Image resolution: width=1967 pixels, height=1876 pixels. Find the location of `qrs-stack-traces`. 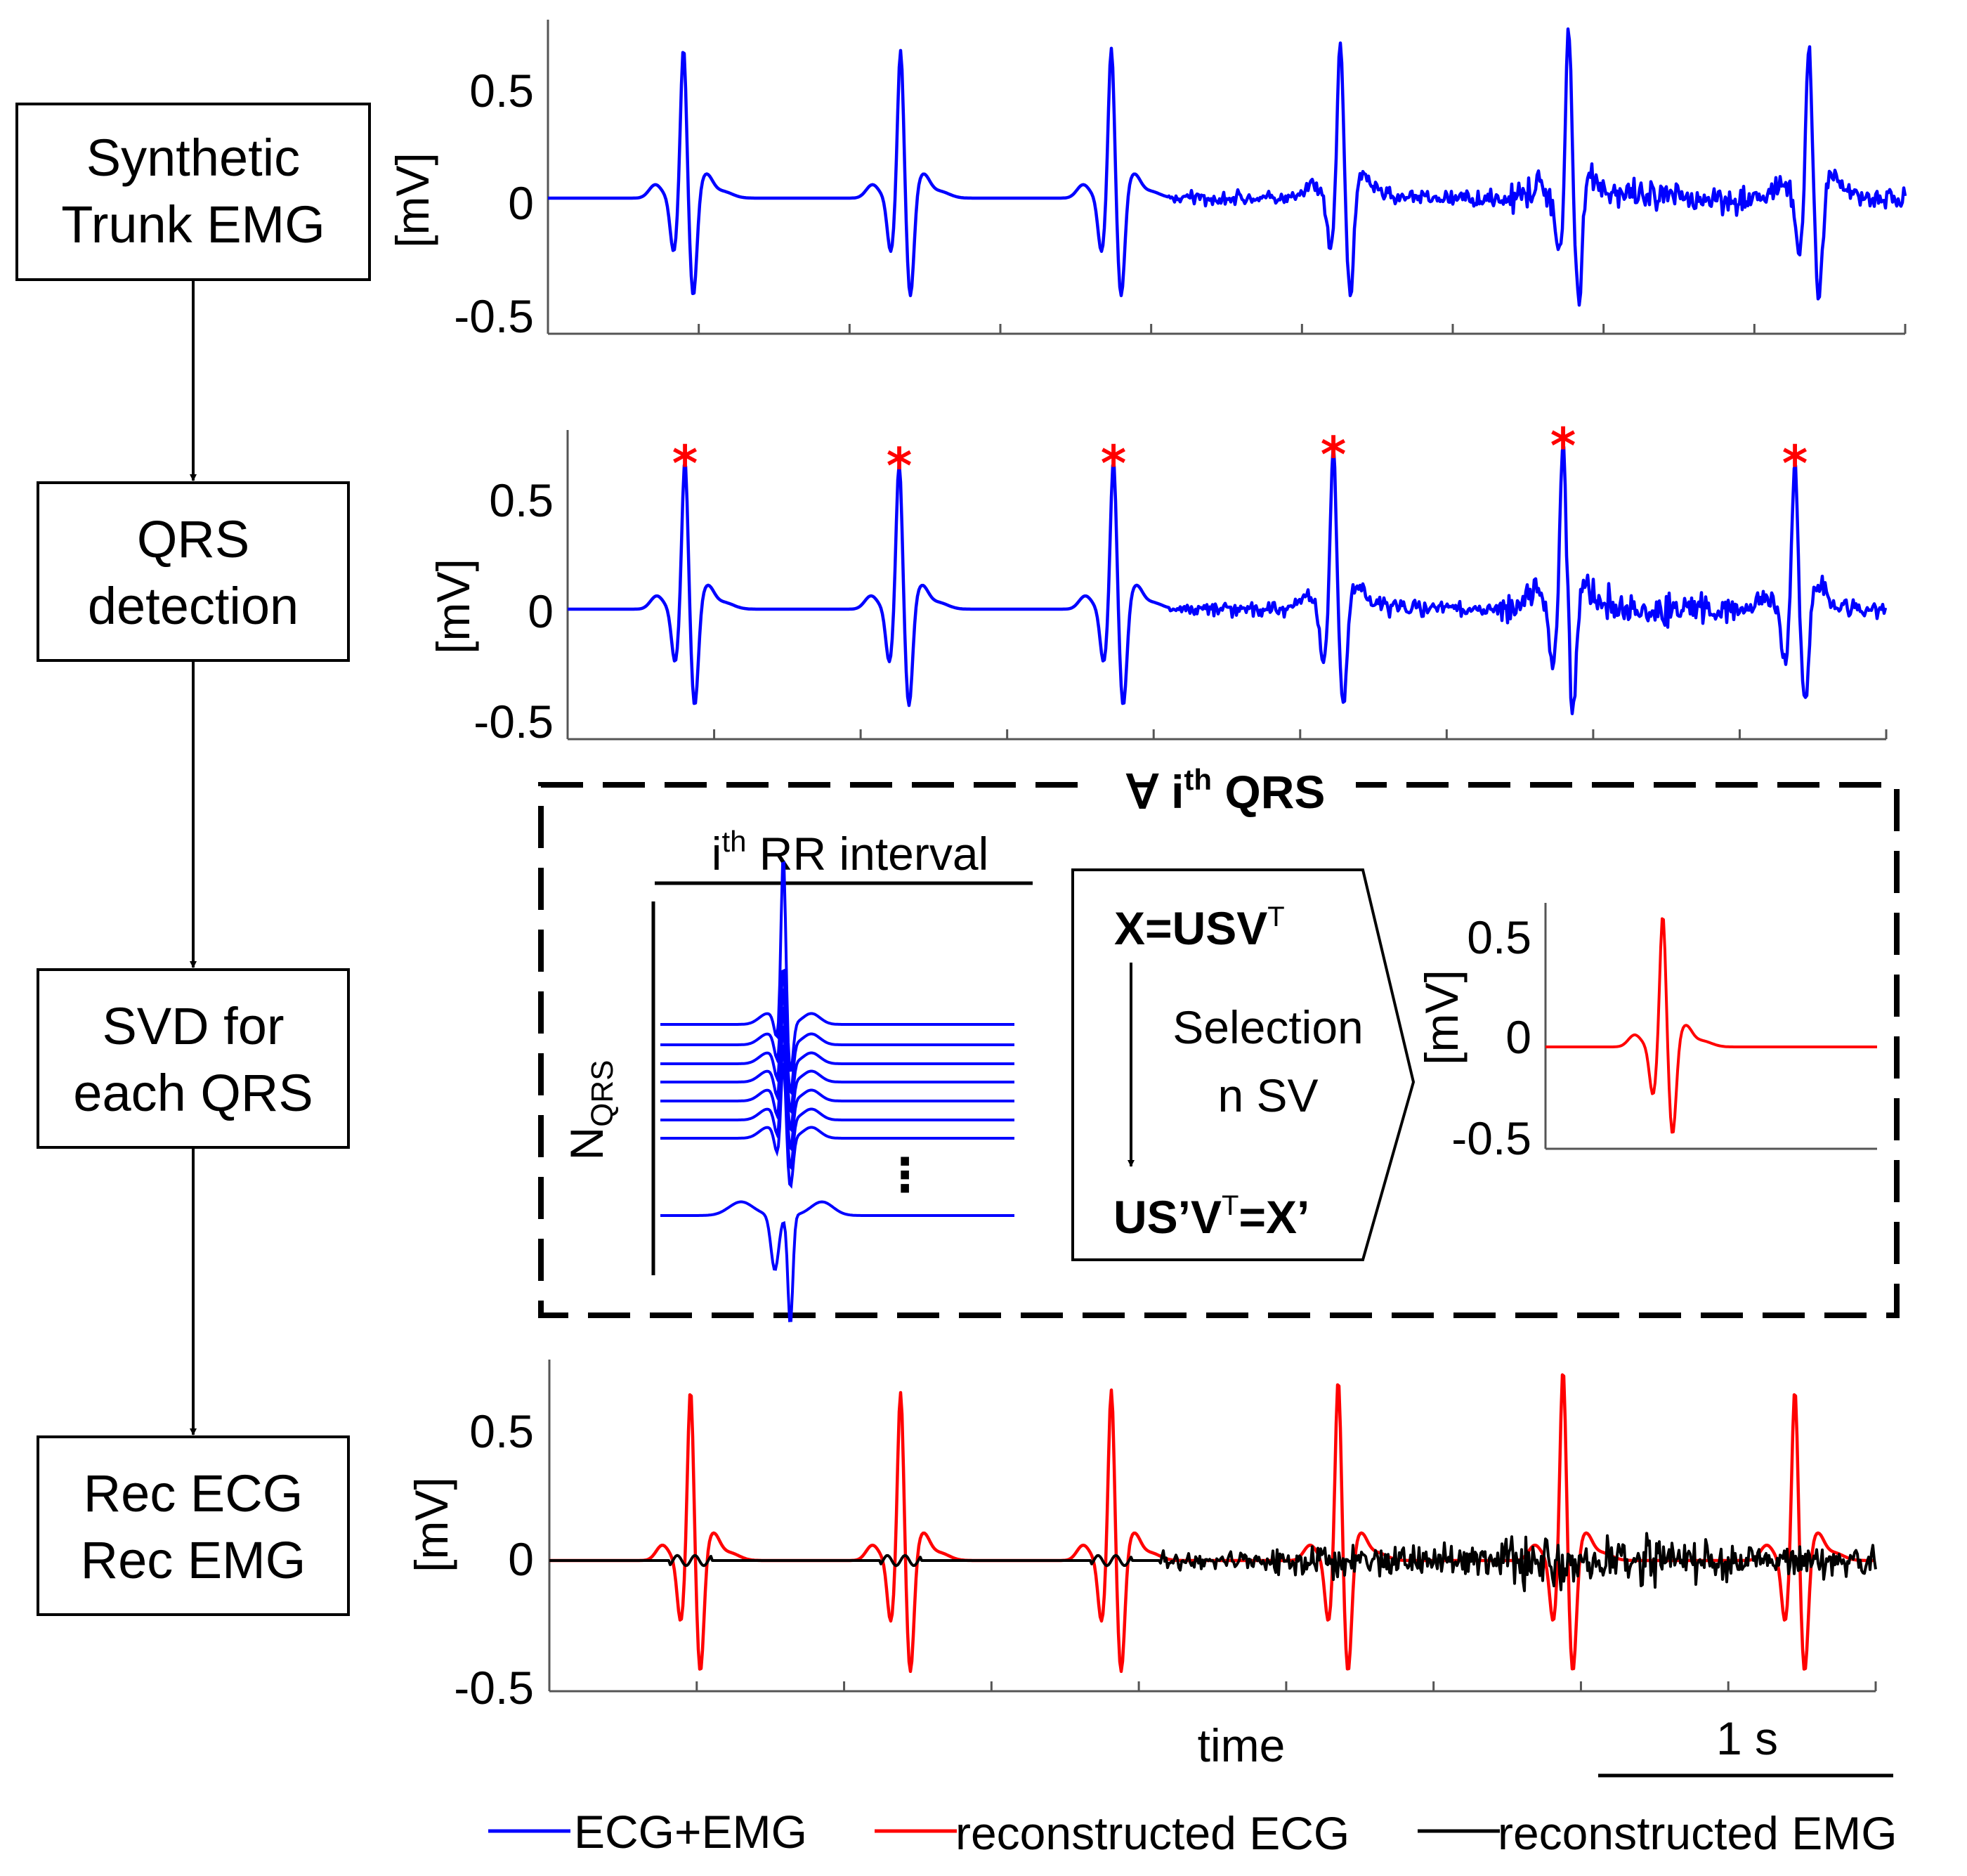

qrs-stack-traces is located at coordinates (837, 1091).